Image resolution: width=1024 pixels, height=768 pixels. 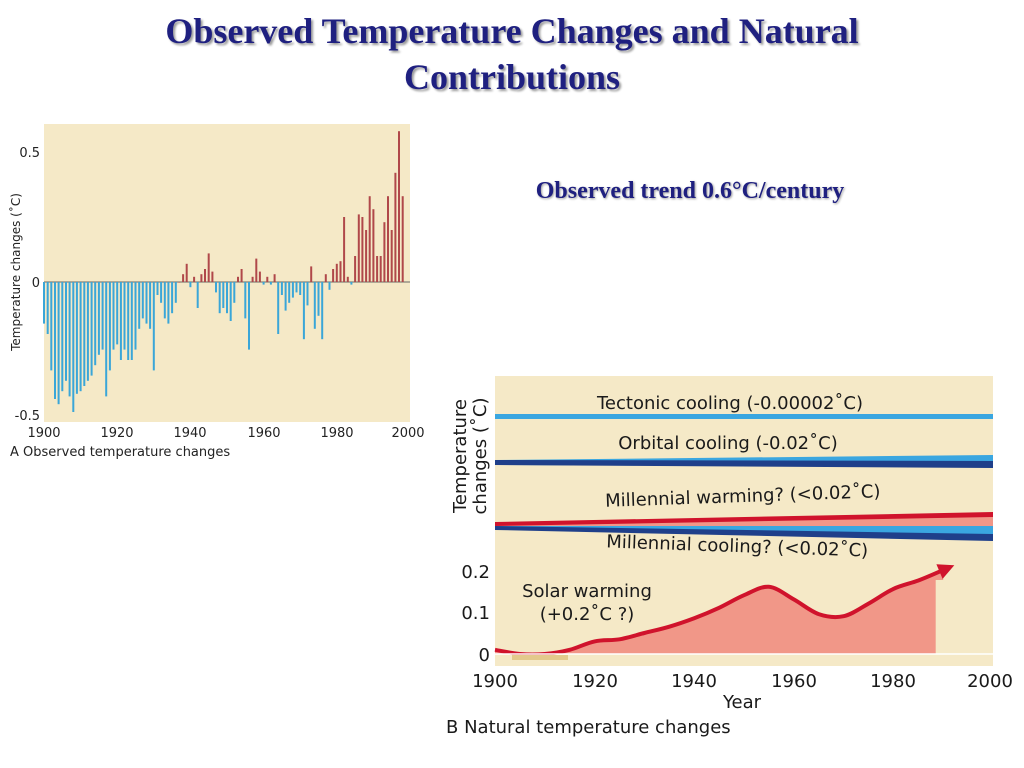 I want to click on solar-warming-sublabel: (+0.2˚C ?), so click(x=587, y=614).